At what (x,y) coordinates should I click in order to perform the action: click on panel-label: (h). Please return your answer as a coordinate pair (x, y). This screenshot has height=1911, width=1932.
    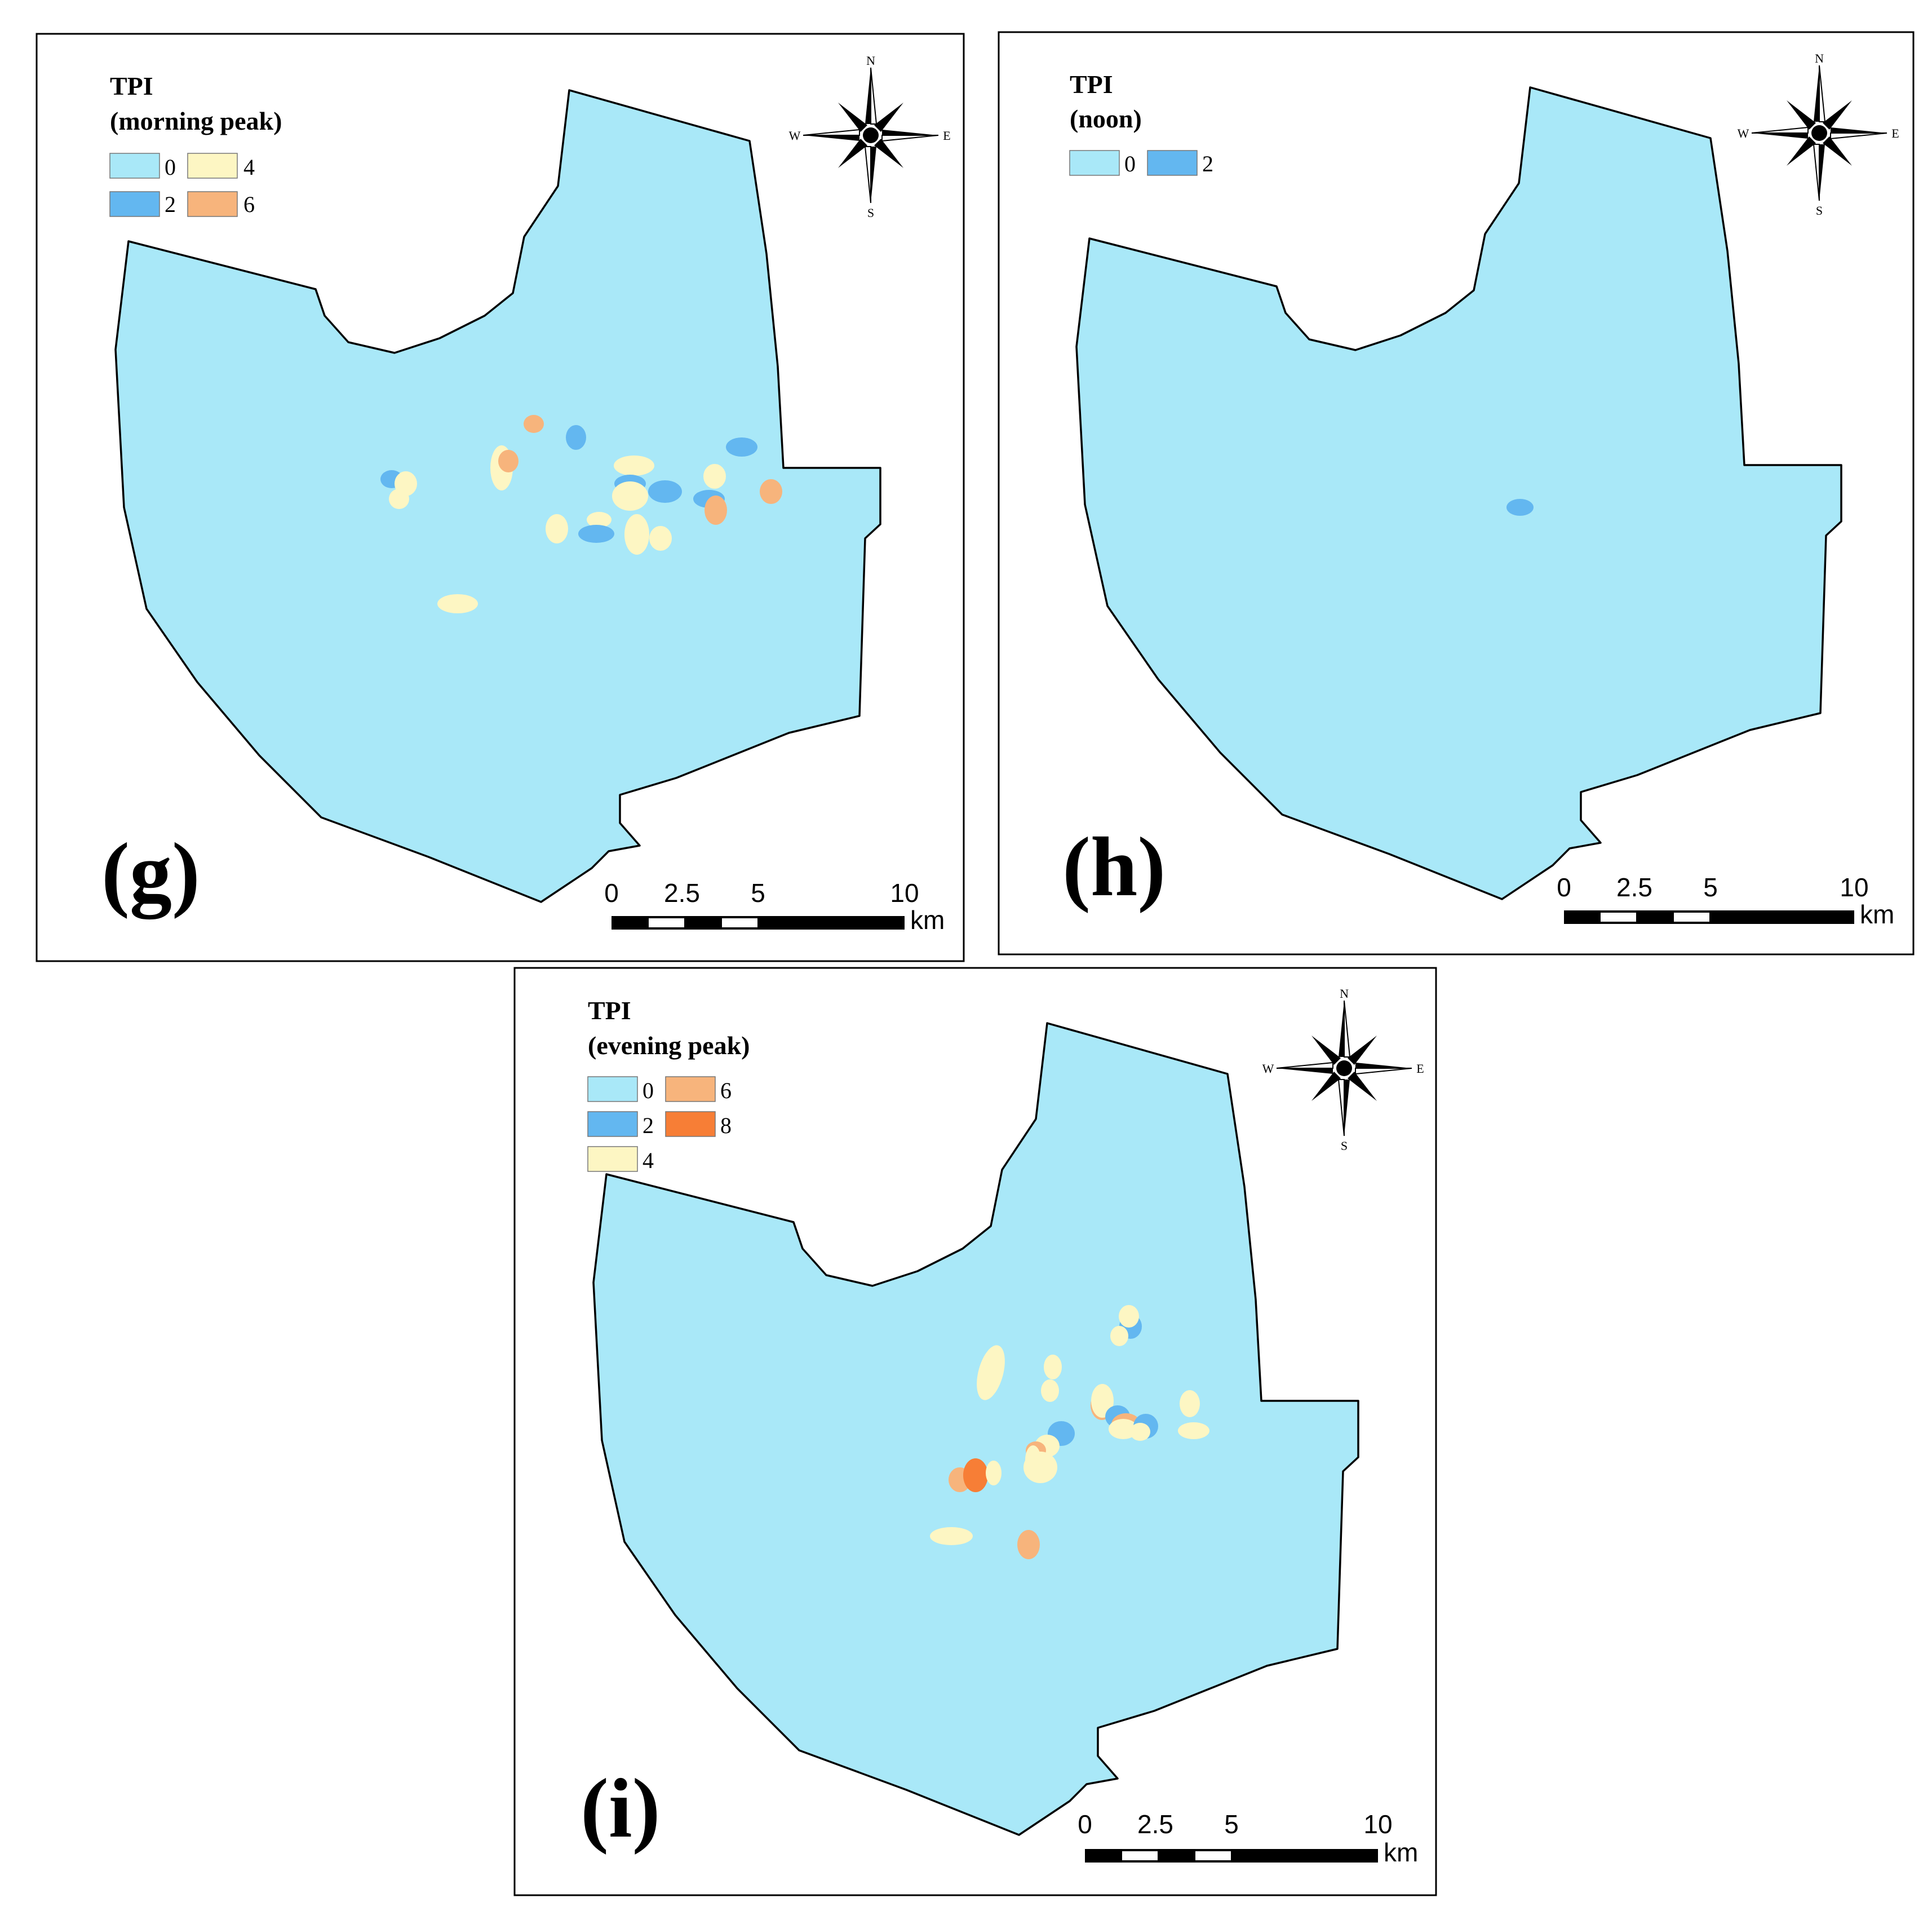
    Looking at the image, I should click on (1114, 867).